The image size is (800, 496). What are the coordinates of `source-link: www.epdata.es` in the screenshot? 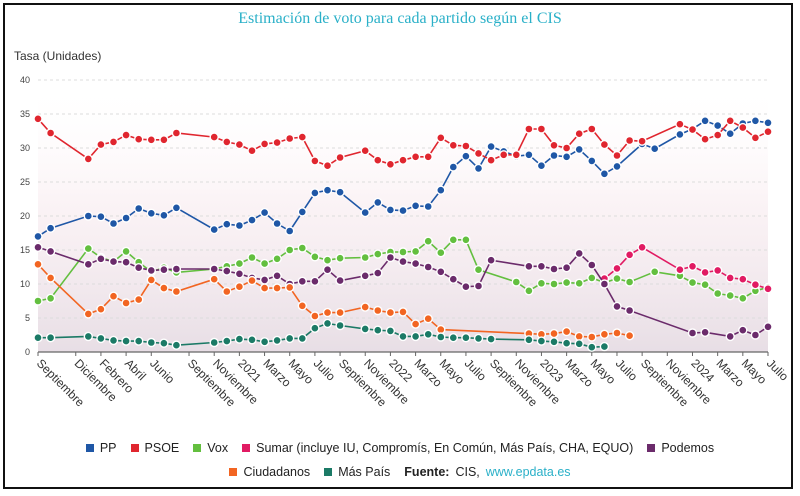 It's located at (528, 472).